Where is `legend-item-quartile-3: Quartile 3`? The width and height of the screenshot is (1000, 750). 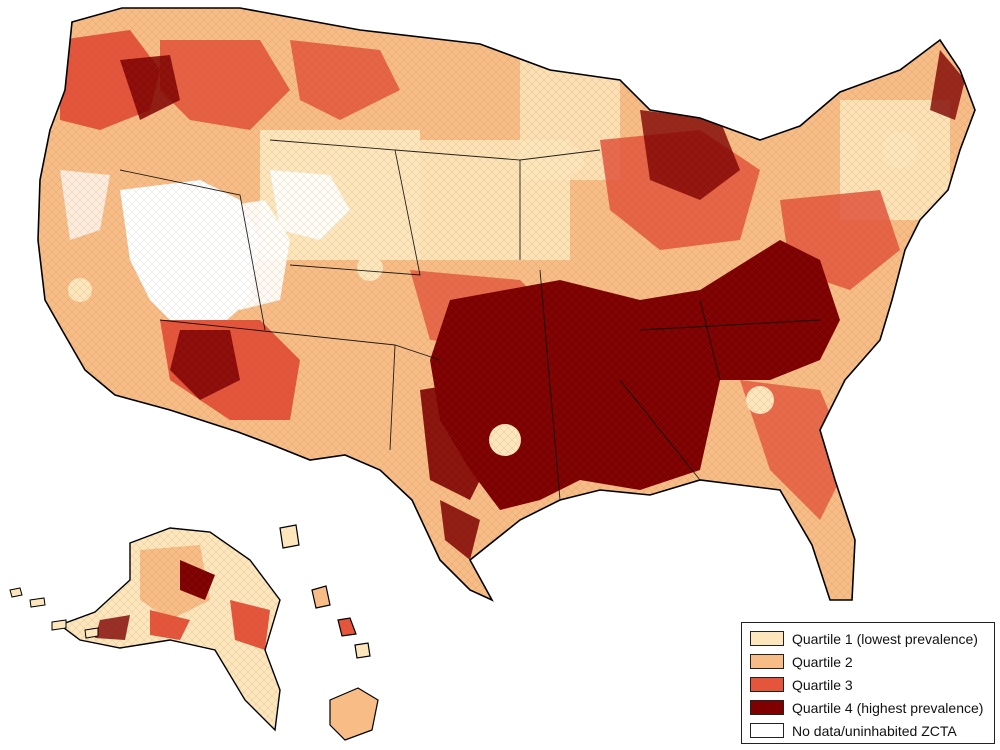
legend-item-quartile-3: Quartile 3 is located at coordinates (869, 684).